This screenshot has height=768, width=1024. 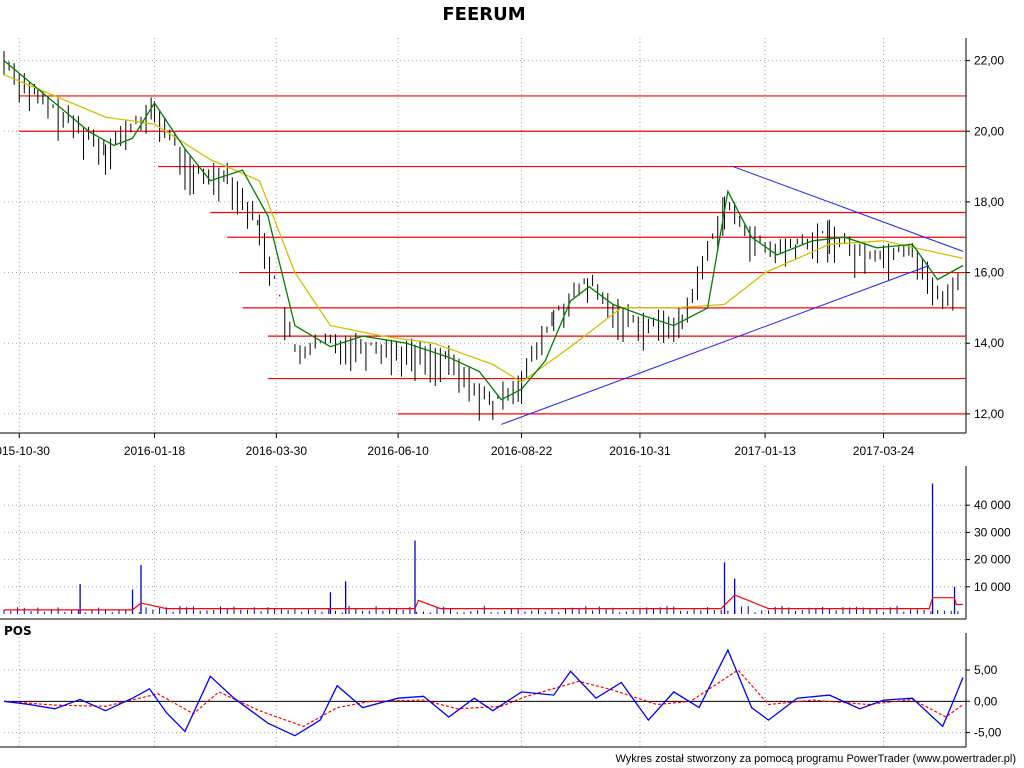 What do you see at coordinates (765, 451) in the screenshot?
I see `date-tick-label: 2017-01-13` at bounding box center [765, 451].